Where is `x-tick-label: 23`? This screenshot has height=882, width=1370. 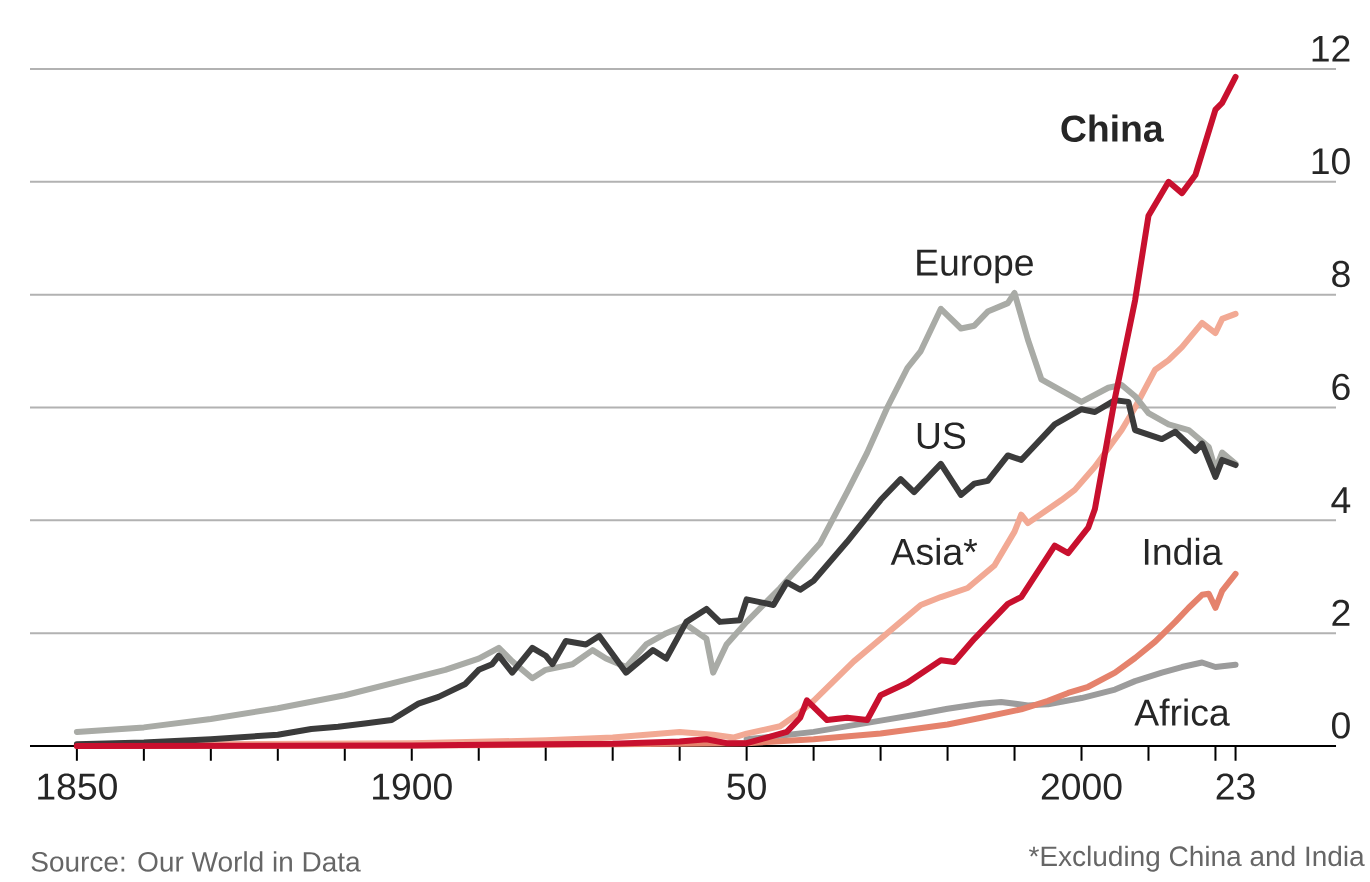 x-tick-label: 23 is located at coordinates (1235, 786).